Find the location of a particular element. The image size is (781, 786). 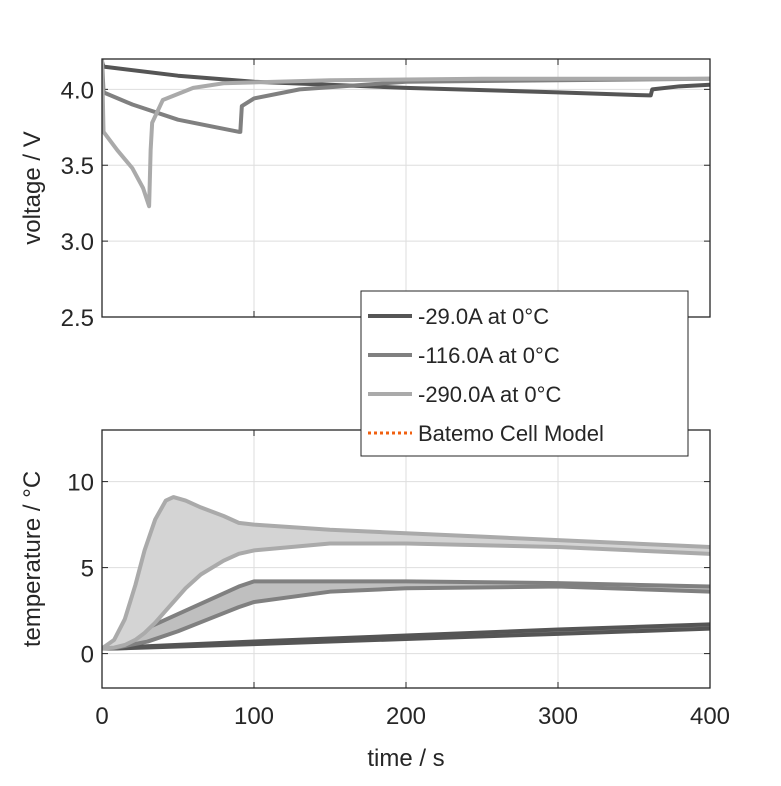

legend-label-3: Batemo Cell Model is located at coordinates (511, 433).